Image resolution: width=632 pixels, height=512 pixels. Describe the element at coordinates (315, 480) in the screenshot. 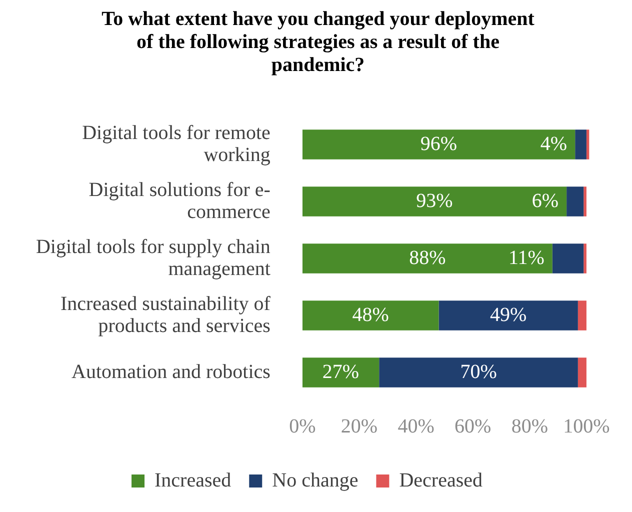

I see `legend-label: No change` at that location.